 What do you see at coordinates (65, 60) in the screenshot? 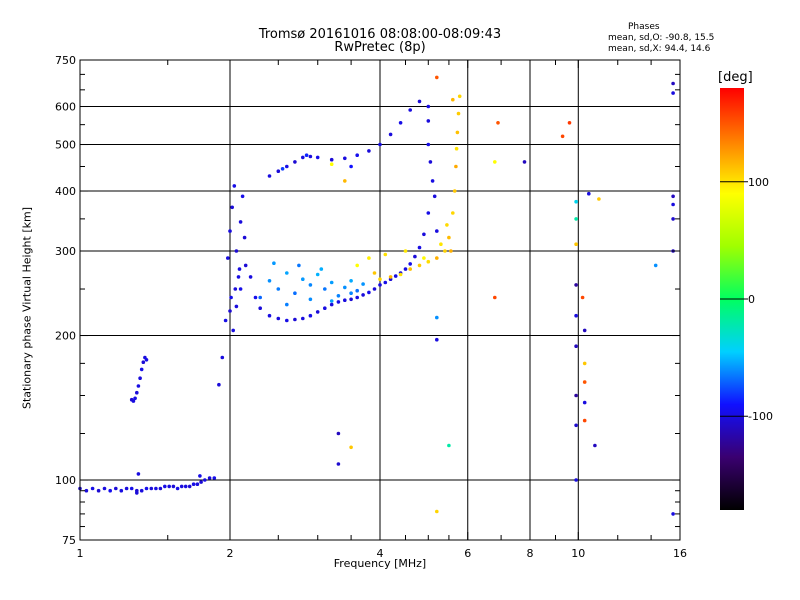
I see `y-tick-label: 750` at bounding box center [65, 60].